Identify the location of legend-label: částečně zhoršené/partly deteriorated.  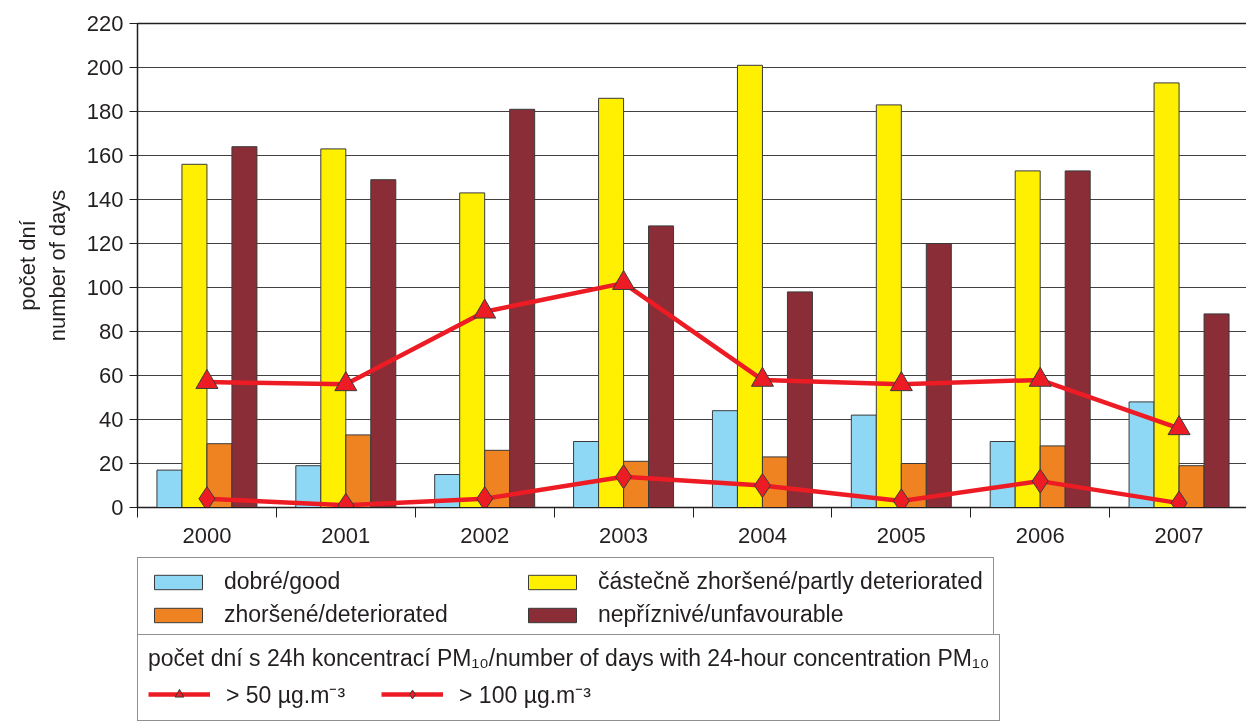
(790, 581).